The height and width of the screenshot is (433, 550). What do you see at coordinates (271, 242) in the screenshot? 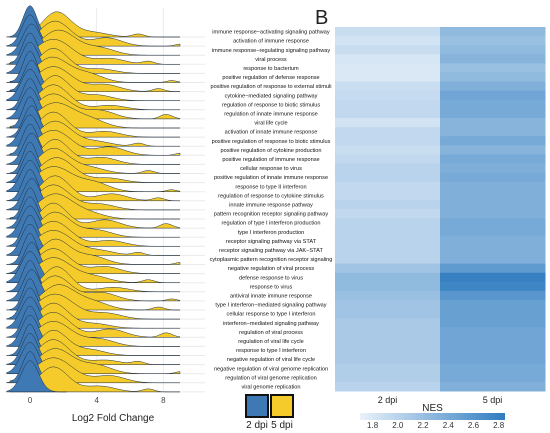
I see `go-term-label: receptor signaling pathway via STAT` at bounding box center [271, 242].